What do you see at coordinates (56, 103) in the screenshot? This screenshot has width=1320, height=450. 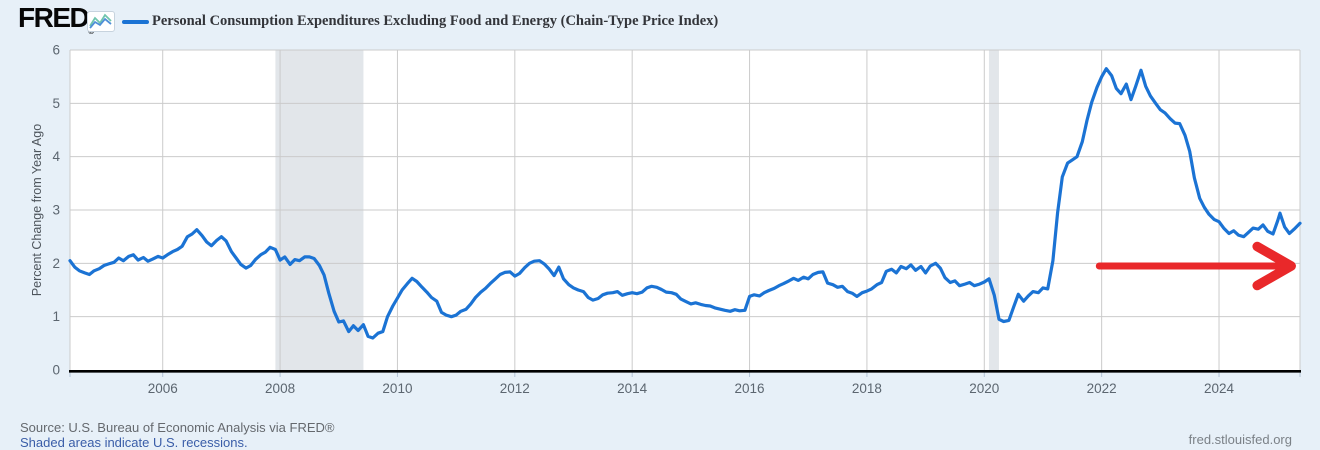 I see `y-tick-label: 5` at bounding box center [56, 103].